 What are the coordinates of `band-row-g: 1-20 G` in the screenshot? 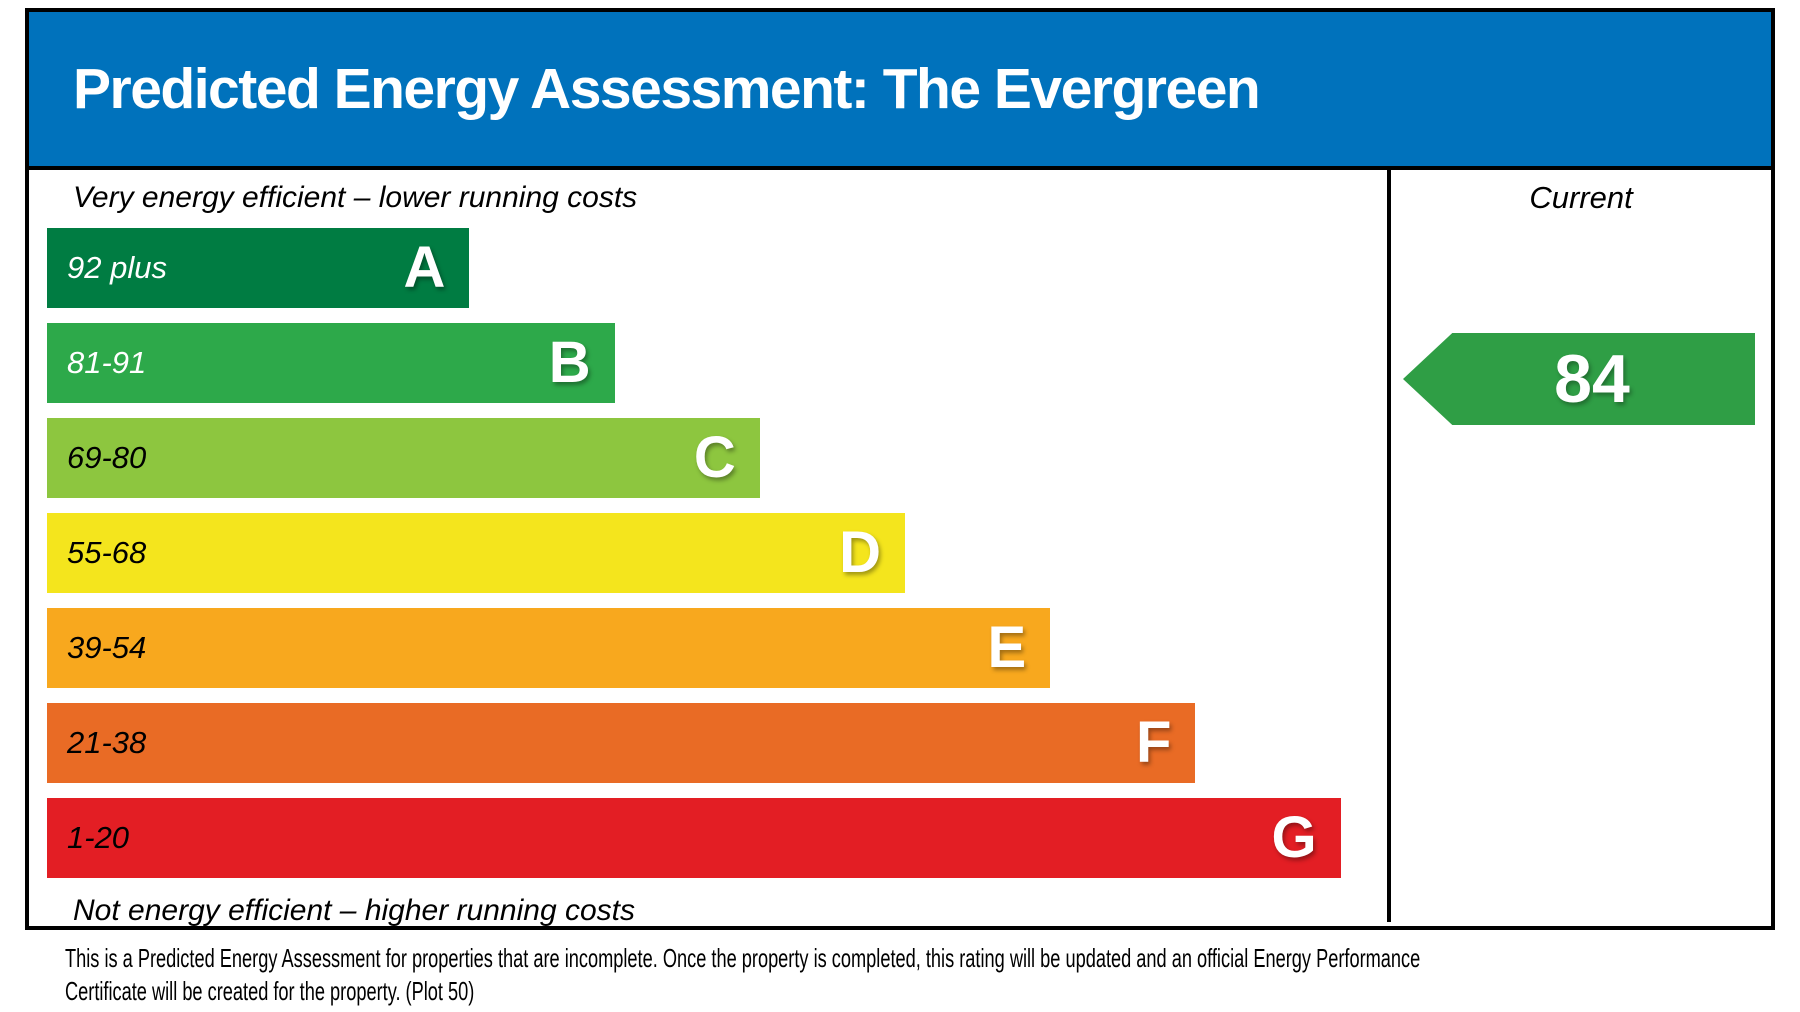 It's located at (707, 838).